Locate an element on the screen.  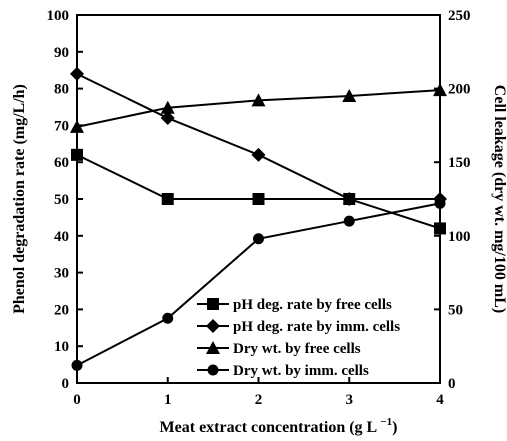
legend-label: pH deg. rate by imm. cells is located at coordinates (316, 327).